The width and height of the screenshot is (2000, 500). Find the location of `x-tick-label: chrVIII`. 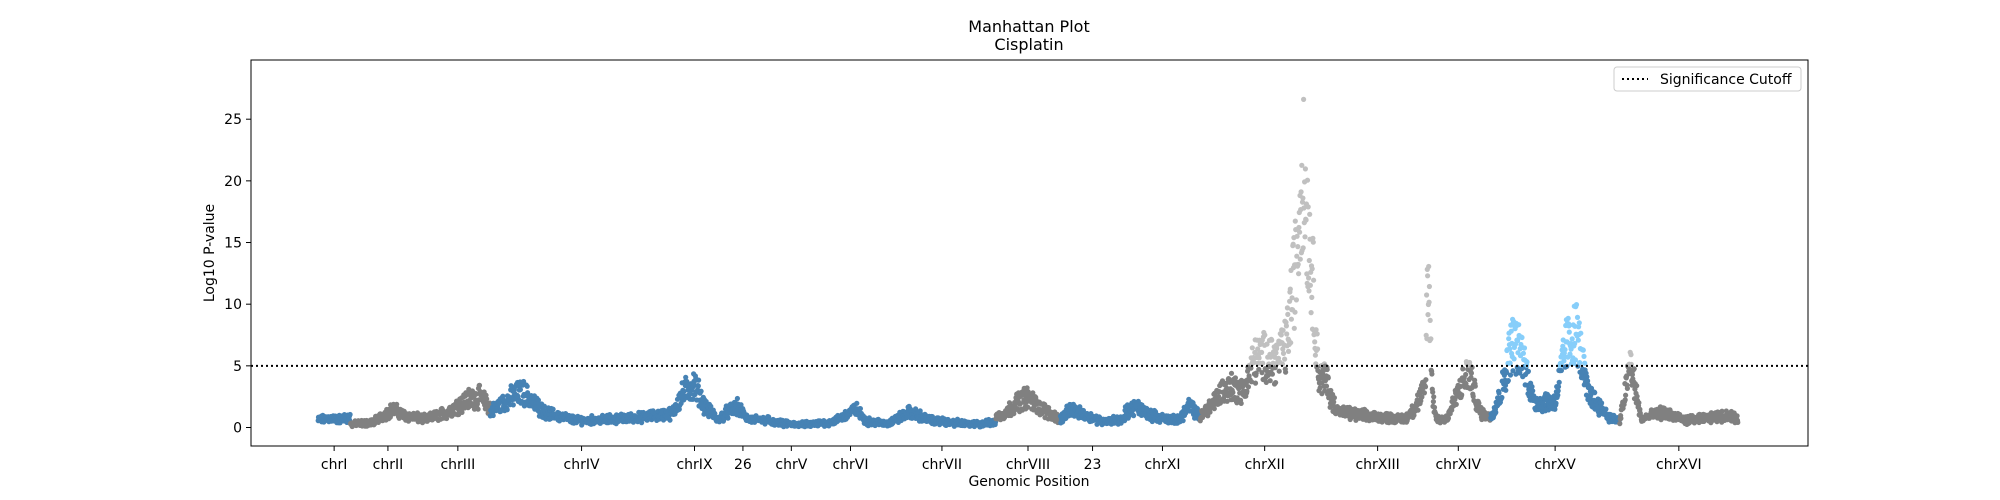

x-tick-label: chrVIII is located at coordinates (1028, 465).